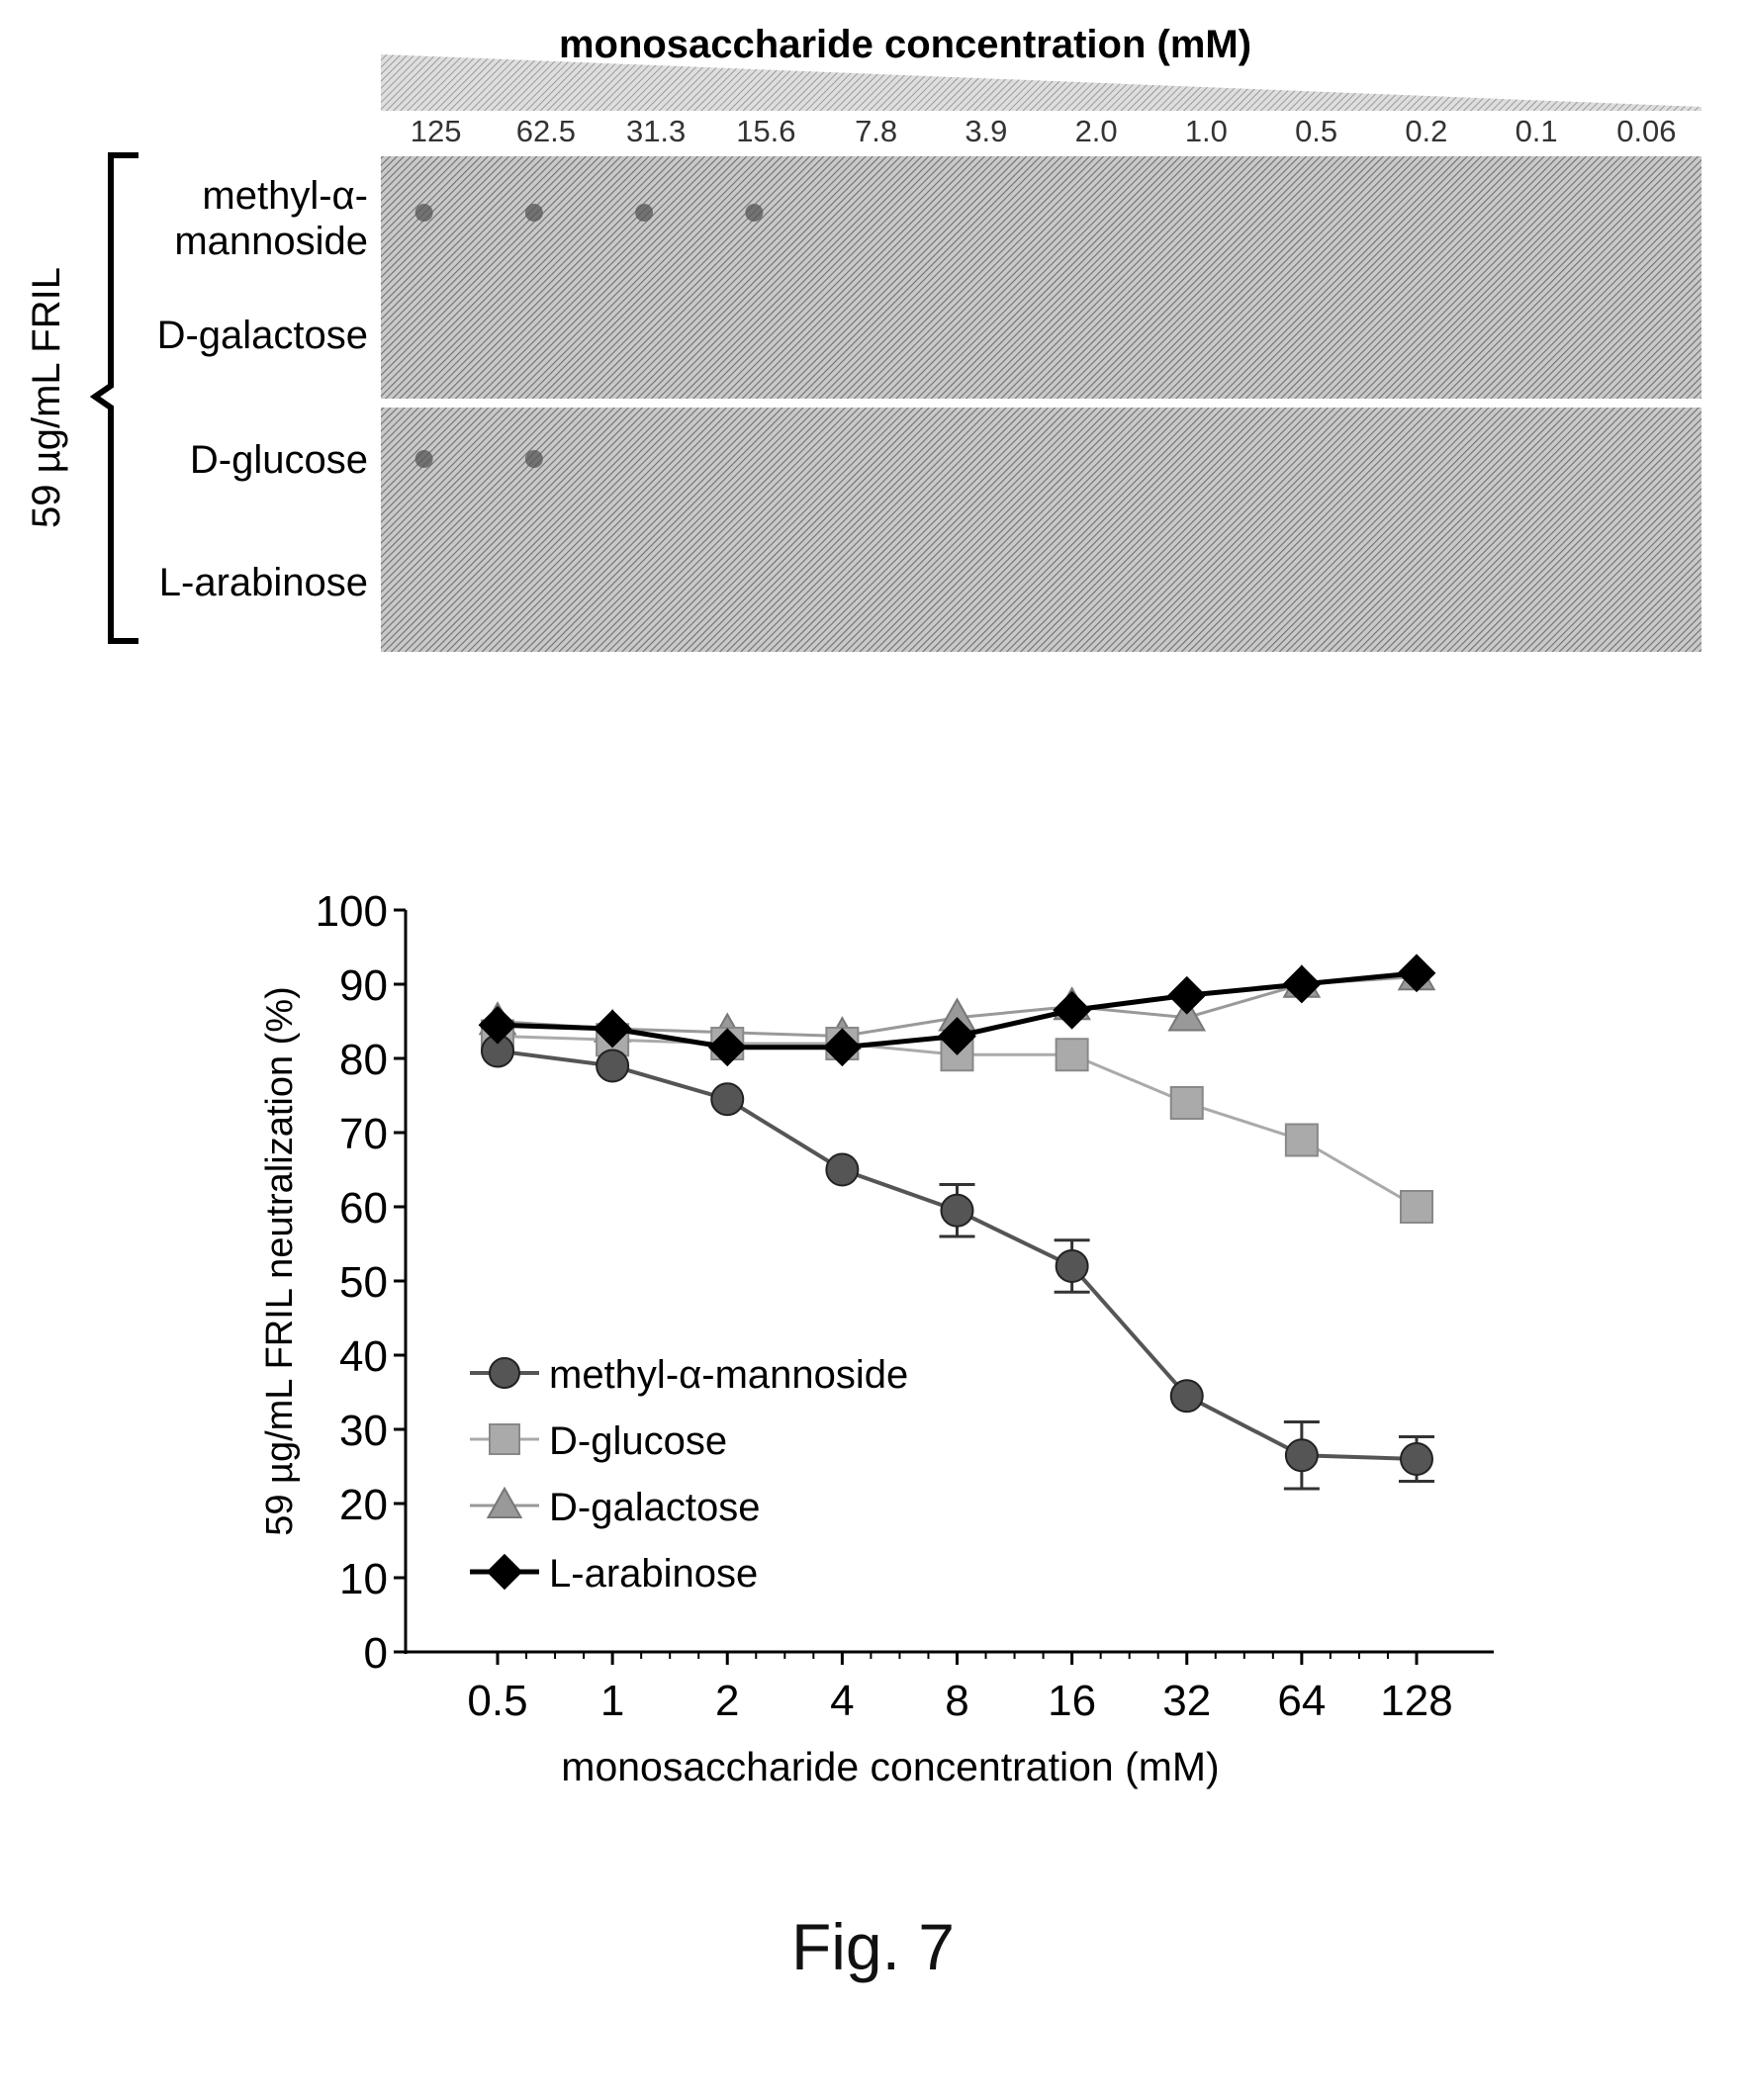 This screenshot has height=2100, width=1746. What do you see at coordinates (46, 397) in the screenshot?
I see `side-label: 59 µg/mL FRIL` at bounding box center [46, 397].